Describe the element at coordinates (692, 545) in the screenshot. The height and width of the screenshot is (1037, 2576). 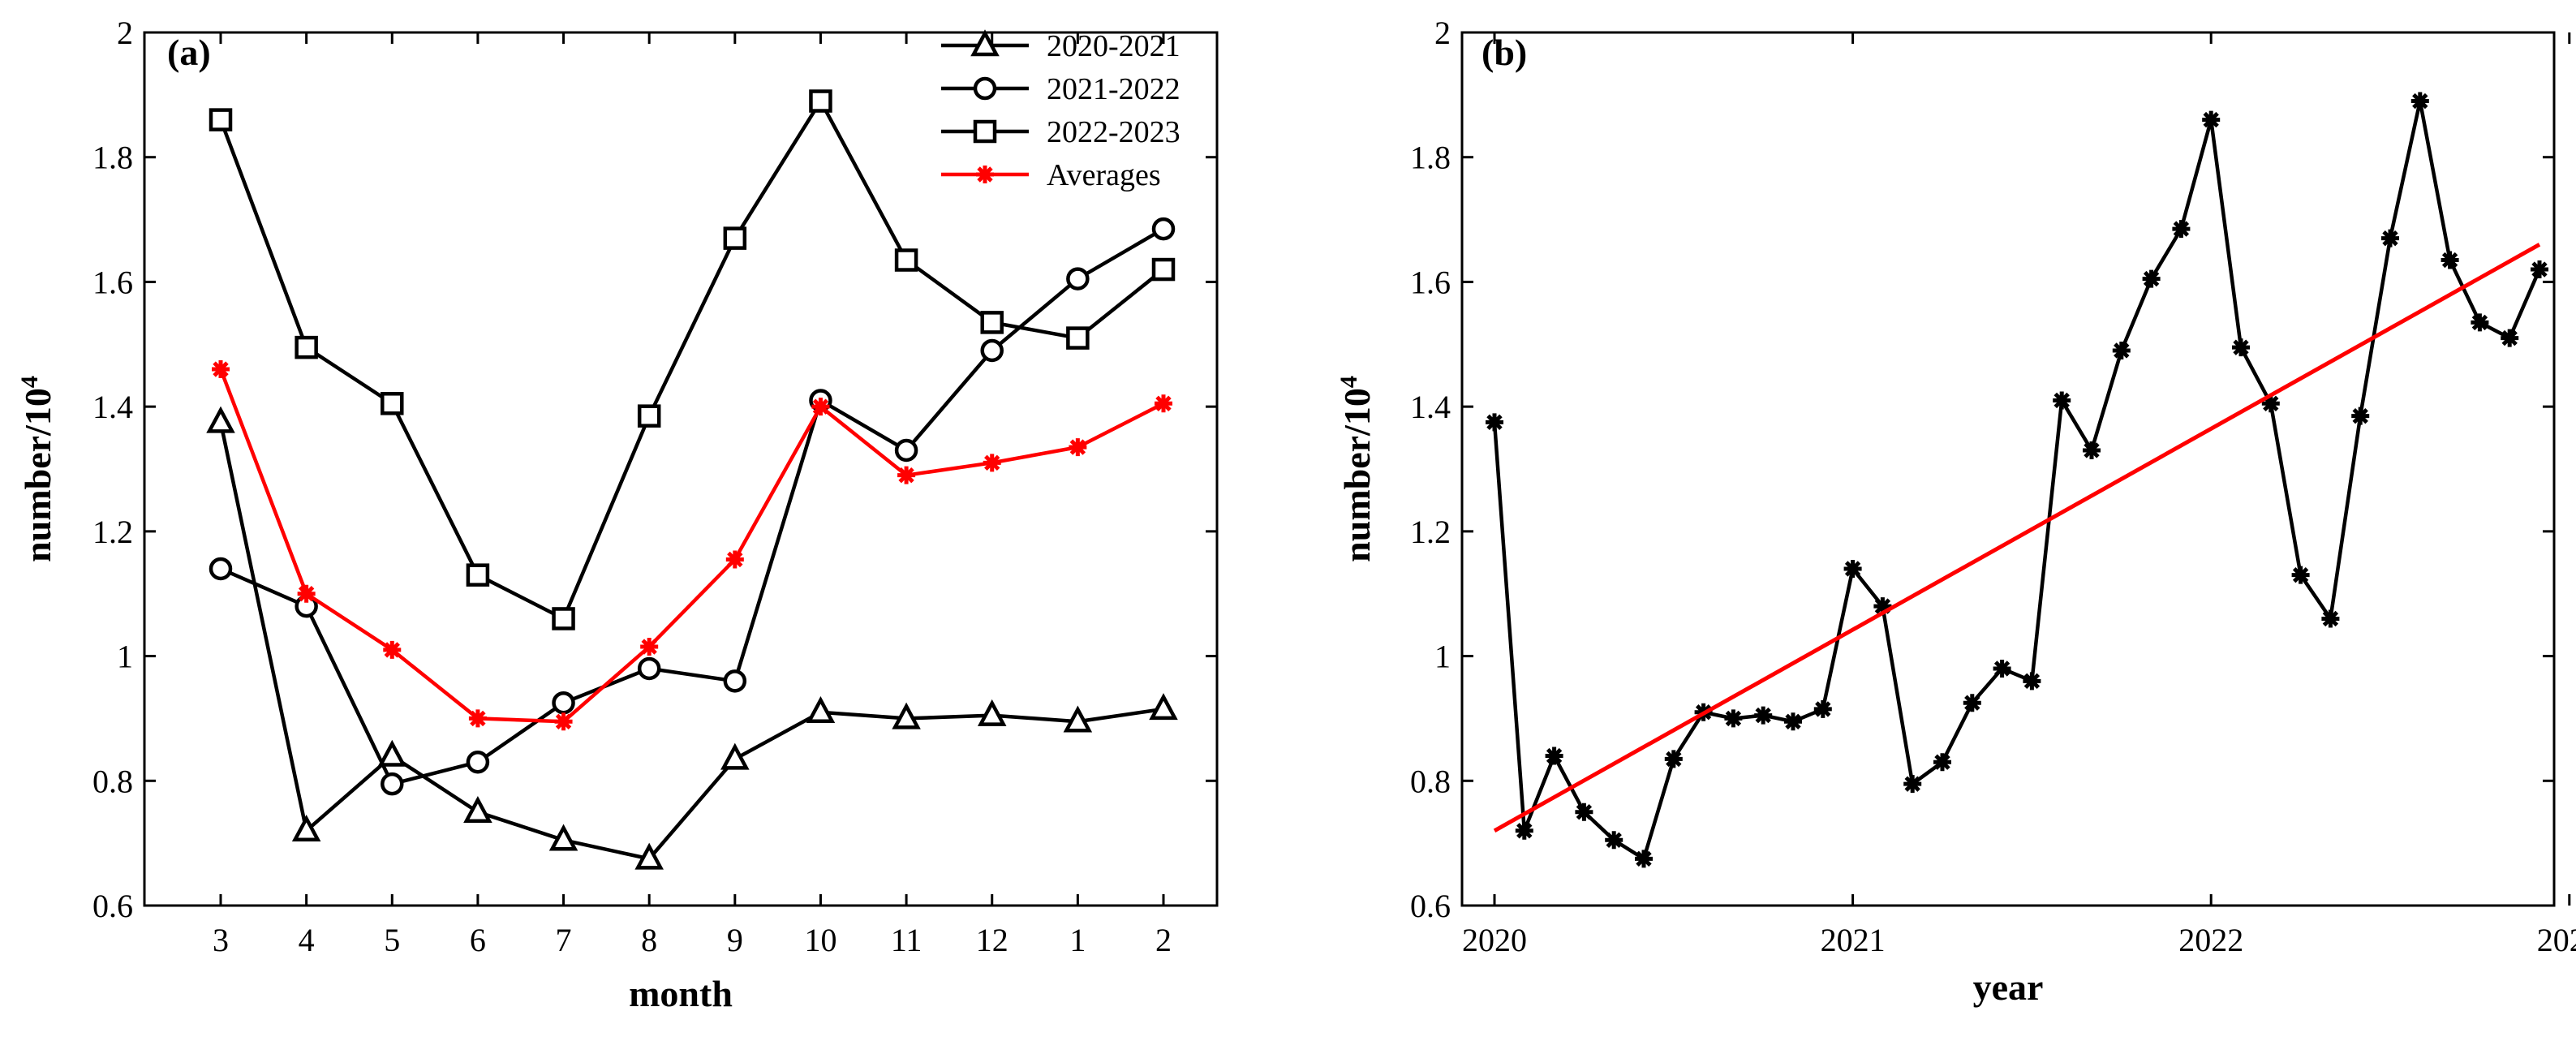
I see `series-line` at that location.